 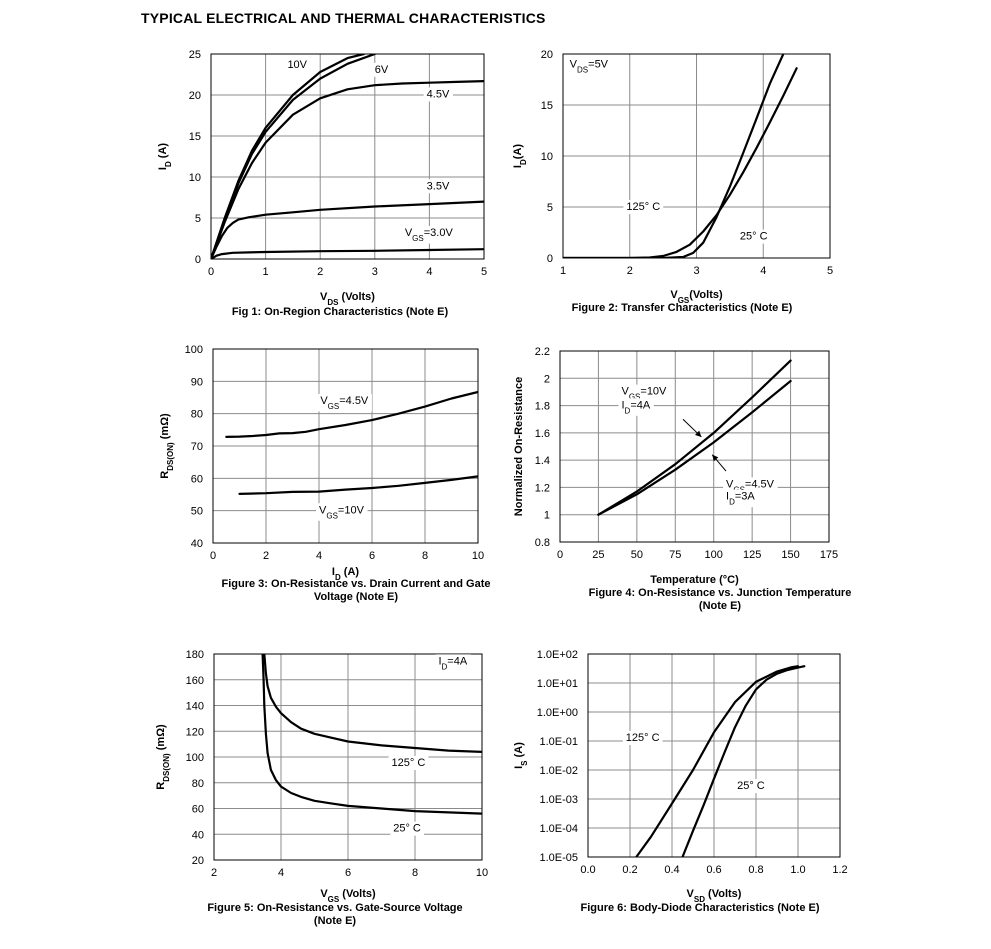 I want to click on x-tick-label: 0.4, so click(x=671, y=870).